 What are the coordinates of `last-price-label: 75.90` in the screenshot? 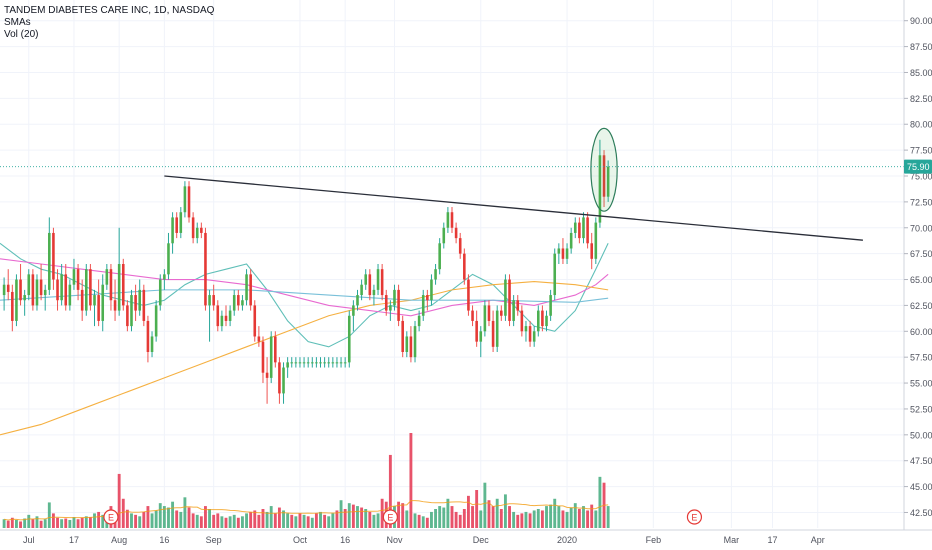 It's located at (918, 167).